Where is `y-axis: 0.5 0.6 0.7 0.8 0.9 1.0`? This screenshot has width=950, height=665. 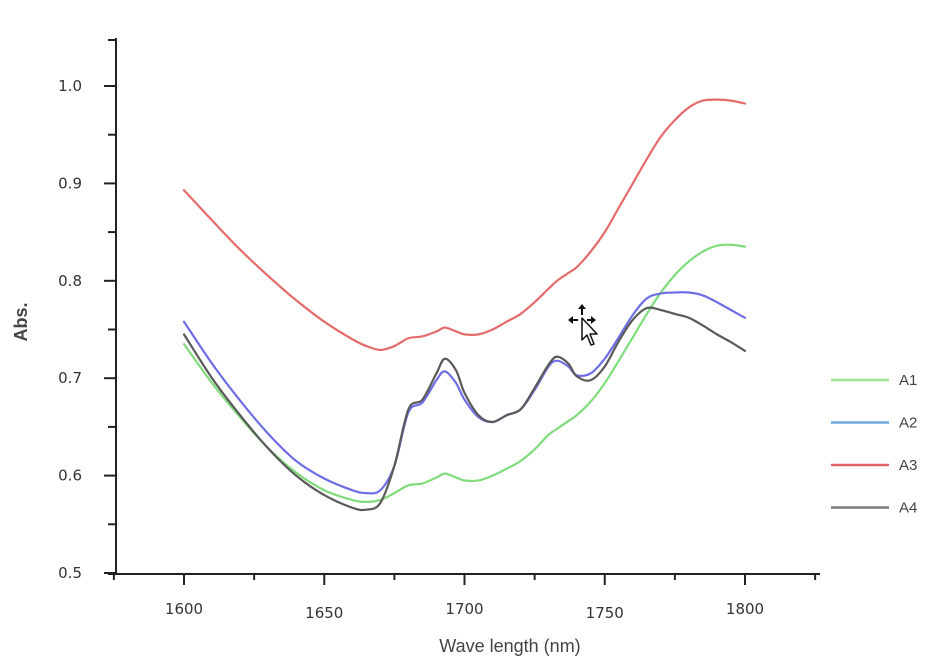
y-axis: 0.5 0.6 0.7 0.8 0.9 1.0 is located at coordinates (87, 310).